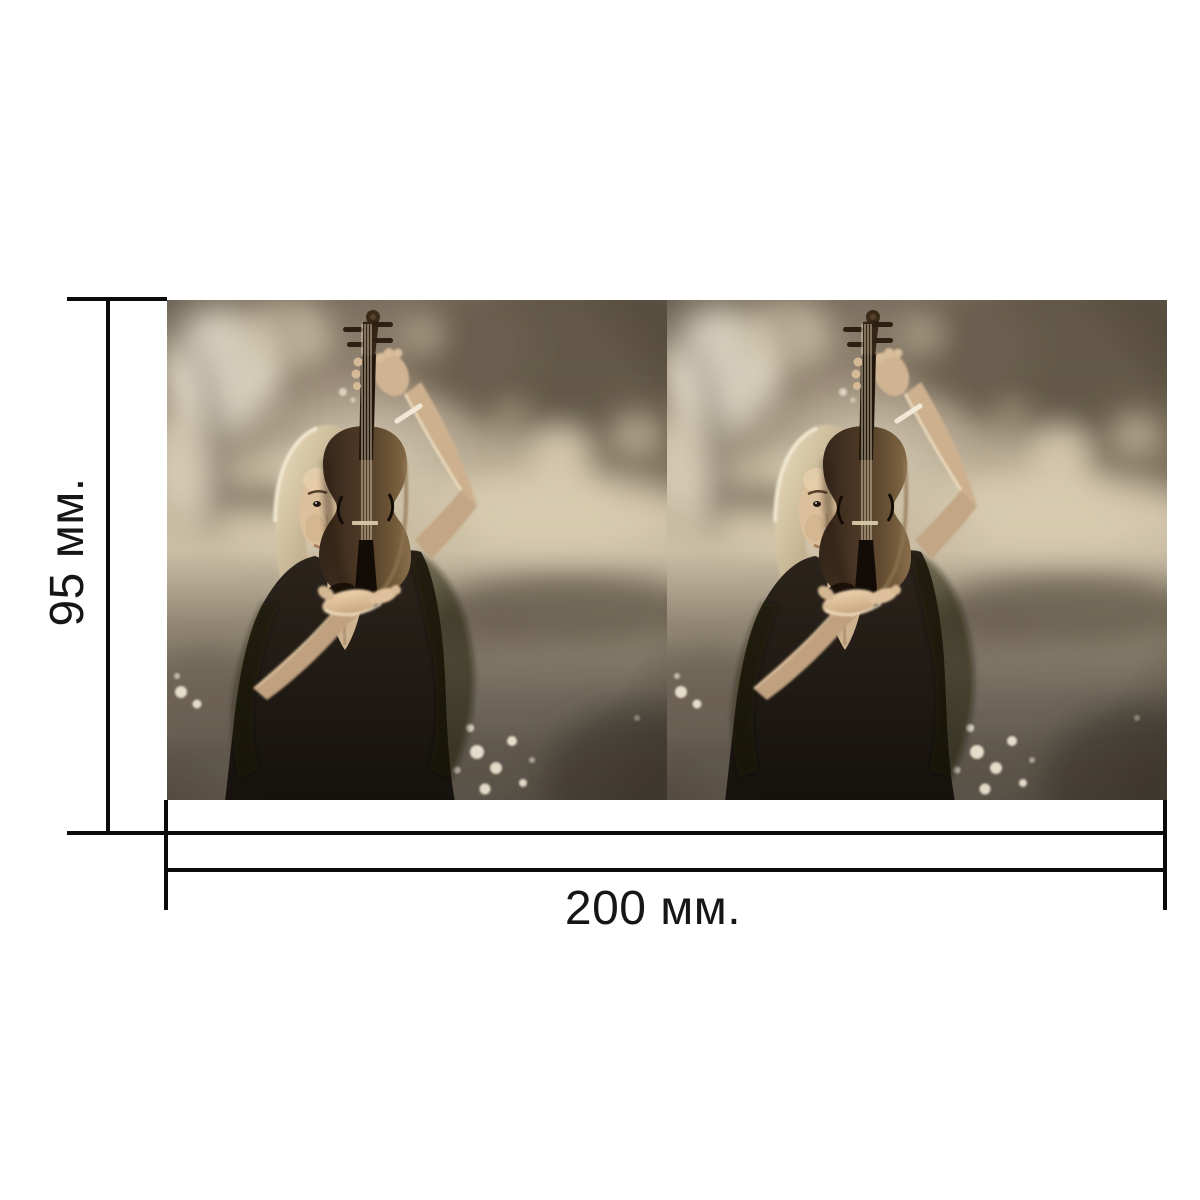 The image size is (1200, 1200). Describe the element at coordinates (666, 870) in the screenshot. I see `width-dimension-lower-line` at that location.